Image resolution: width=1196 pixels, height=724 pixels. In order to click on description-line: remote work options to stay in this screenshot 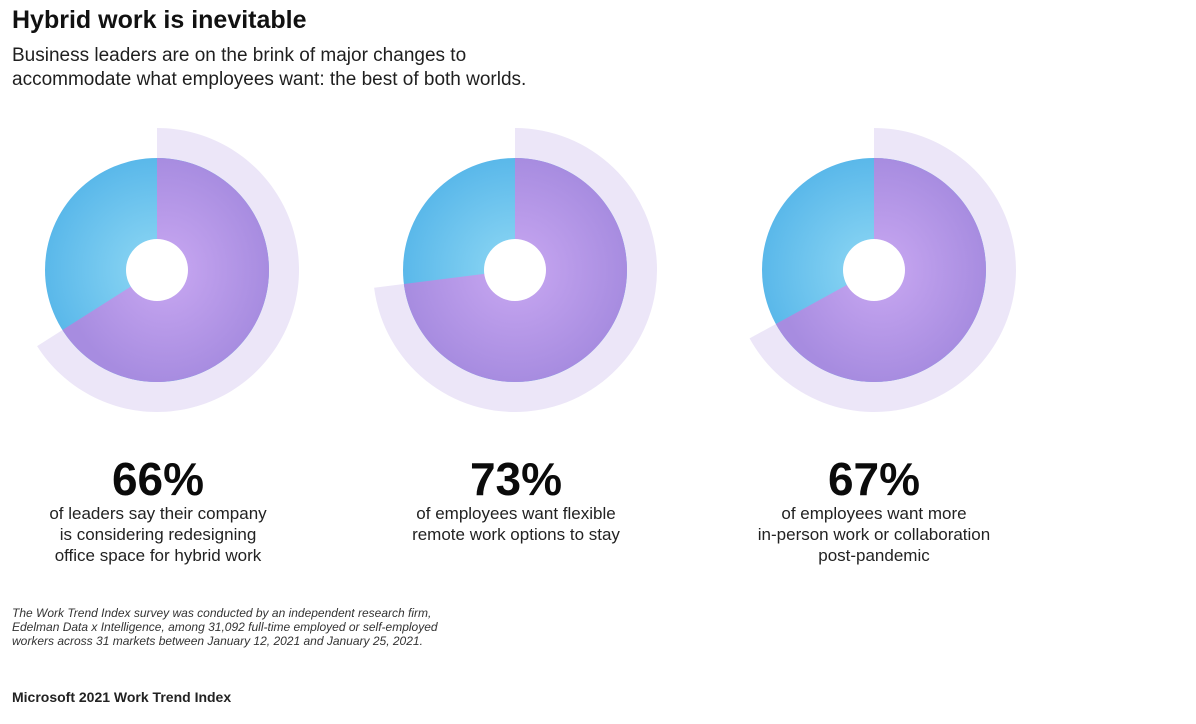, I will do `click(516, 534)`.